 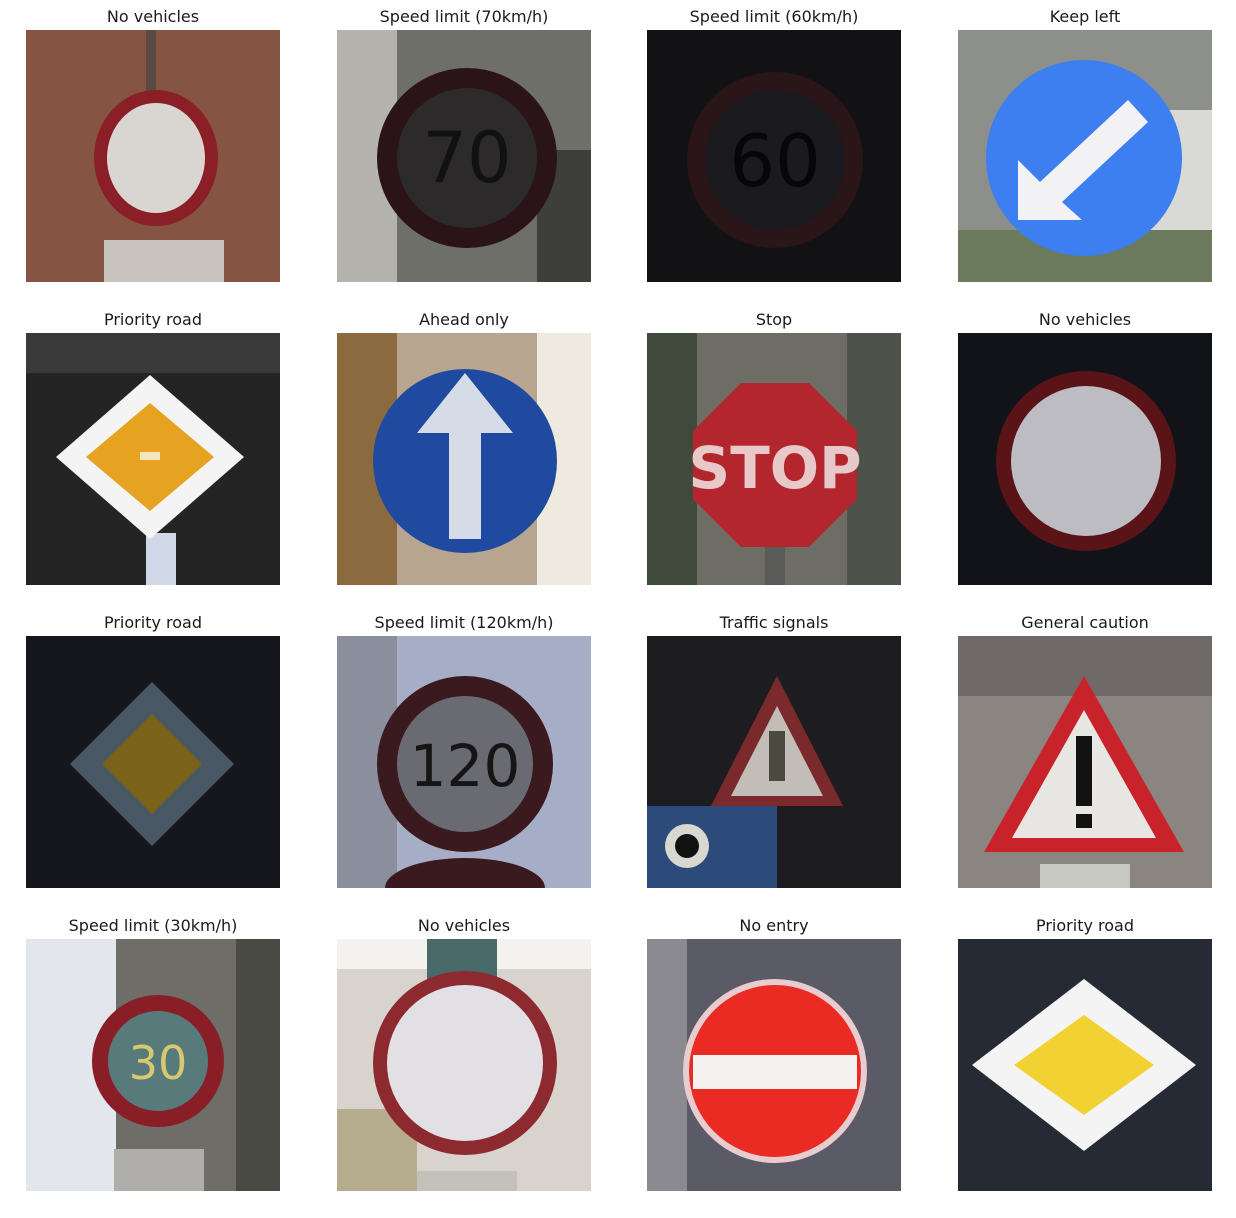 I want to click on speed-limit-30-sign-icon: 30, so click(x=153, y=1065).